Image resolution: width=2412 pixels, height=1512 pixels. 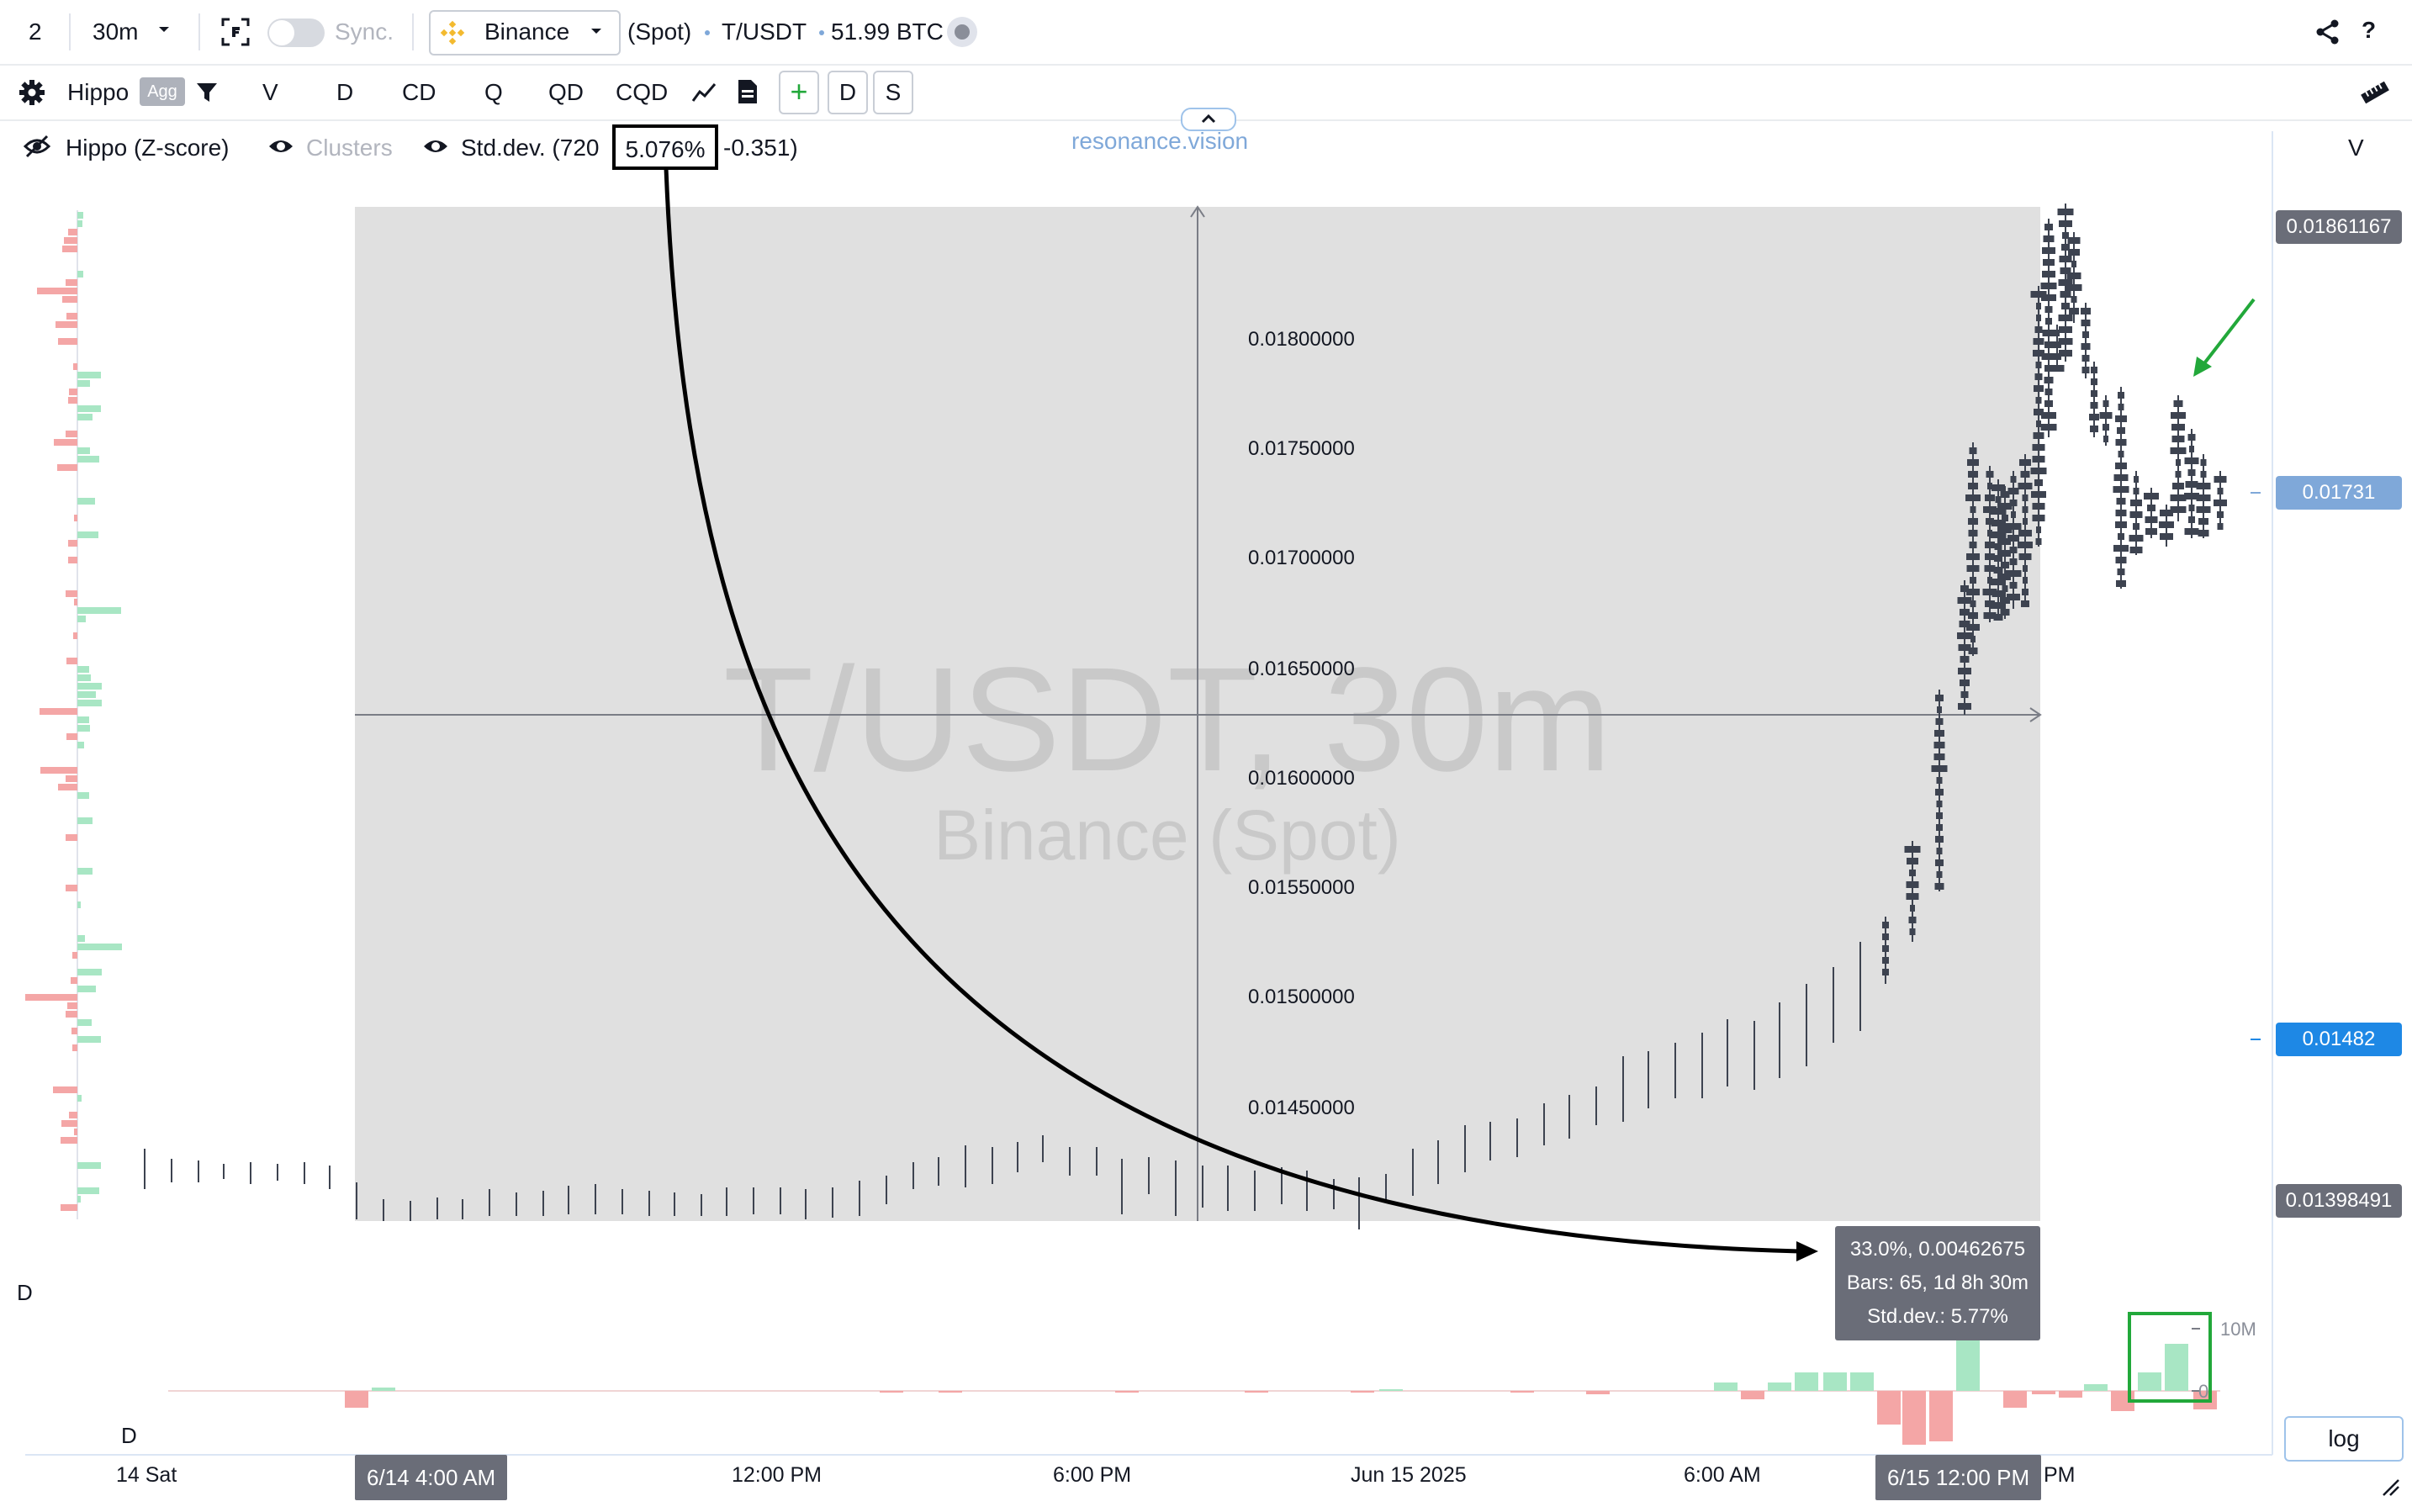 What do you see at coordinates (207, 94) in the screenshot?
I see `filter-icon` at bounding box center [207, 94].